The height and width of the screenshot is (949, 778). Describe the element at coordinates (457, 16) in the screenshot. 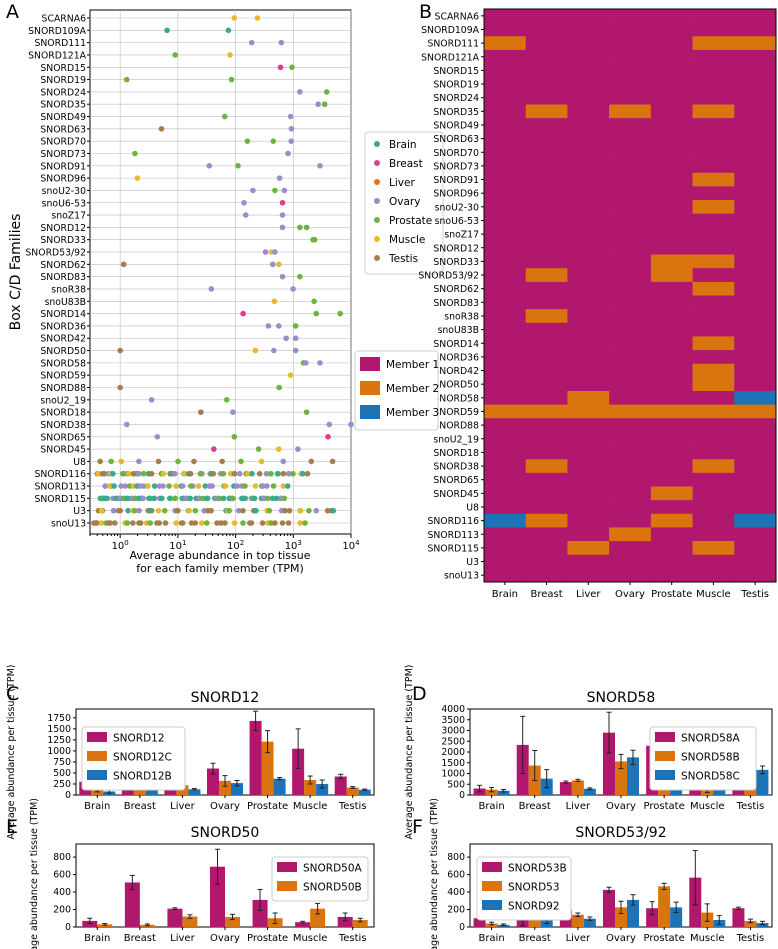

I see `heat-row-label: SCARNA6` at that location.